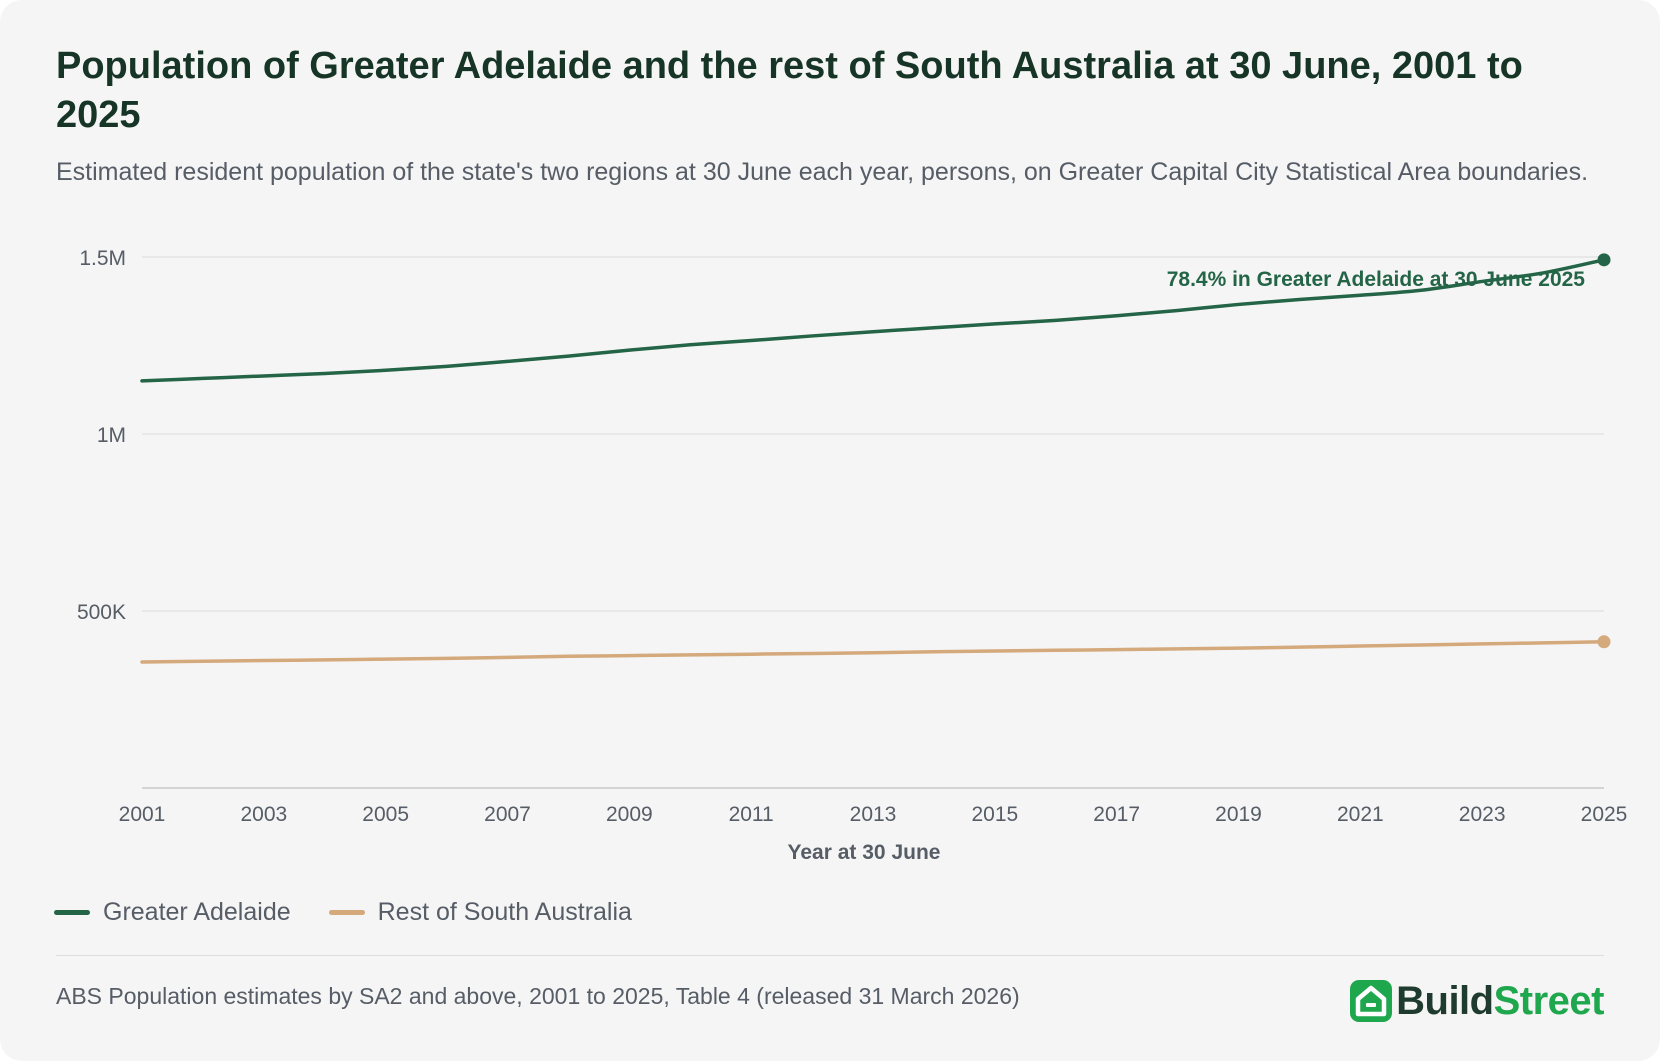 The height and width of the screenshot is (1061, 1660). What do you see at coordinates (102, 258) in the screenshot?
I see `y-tick-label: 1.5M` at bounding box center [102, 258].